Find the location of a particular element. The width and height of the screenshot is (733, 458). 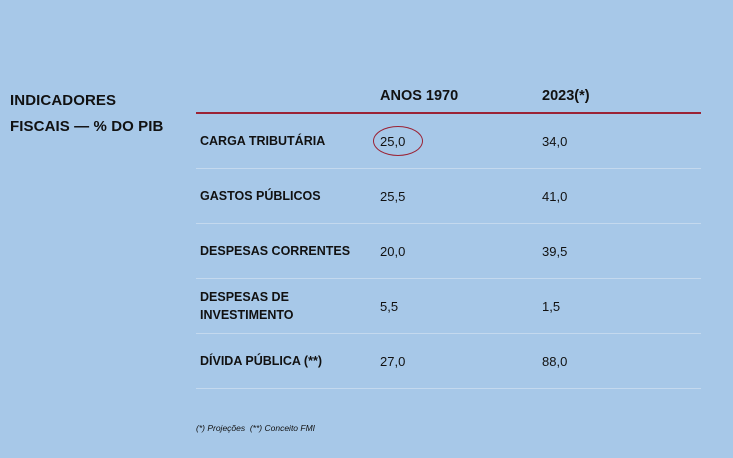

table-row: DESPESAS CORRENTES 20,0 39,5 is located at coordinates (448, 251).